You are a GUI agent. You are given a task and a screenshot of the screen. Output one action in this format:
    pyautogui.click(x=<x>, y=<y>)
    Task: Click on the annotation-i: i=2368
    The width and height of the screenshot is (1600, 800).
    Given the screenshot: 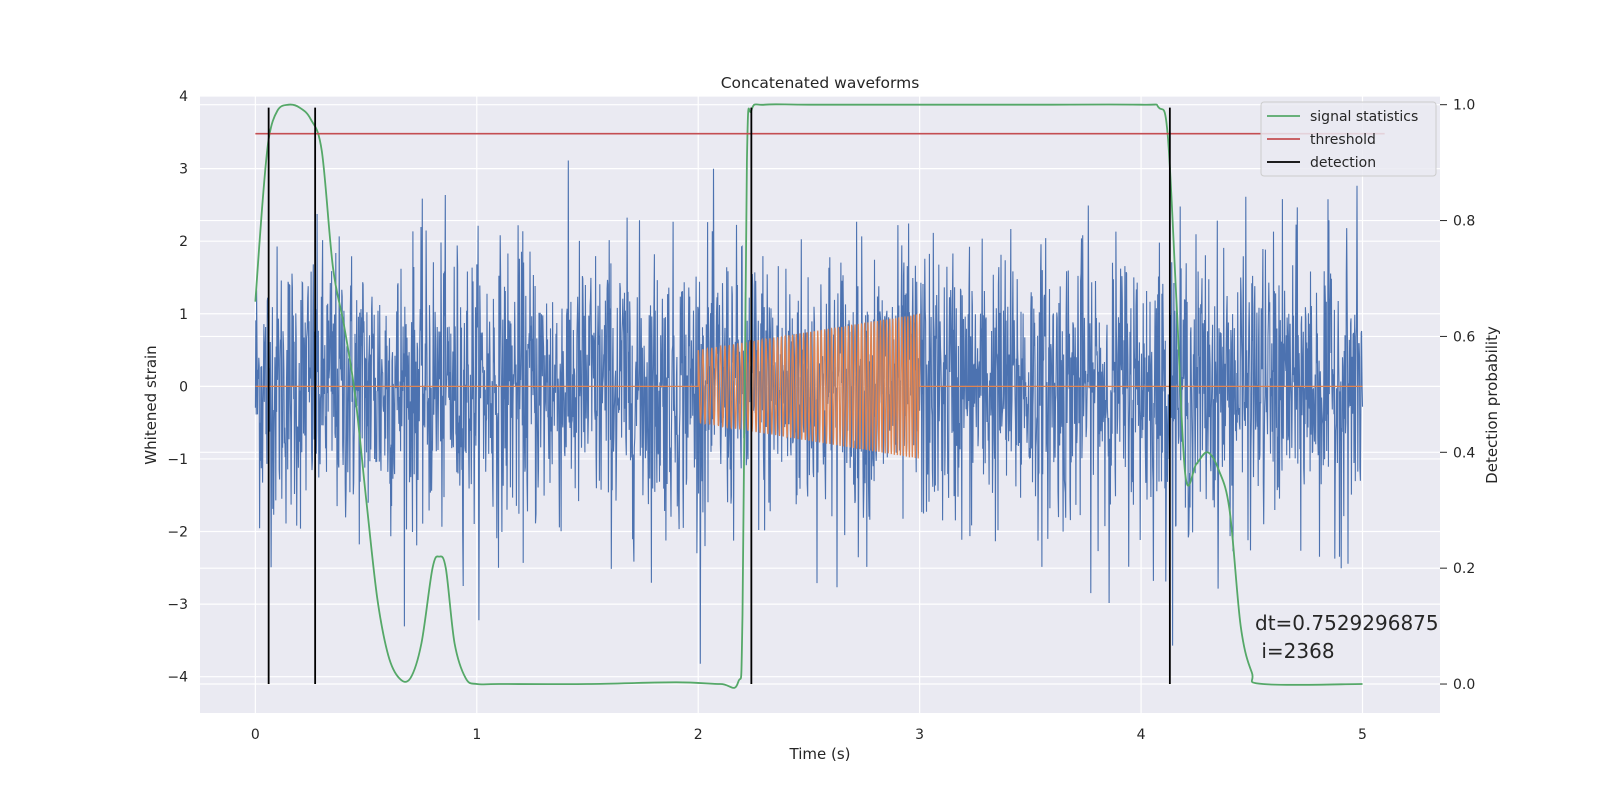 What is the action you would take?
    pyautogui.click(x=1295, y=651)
    